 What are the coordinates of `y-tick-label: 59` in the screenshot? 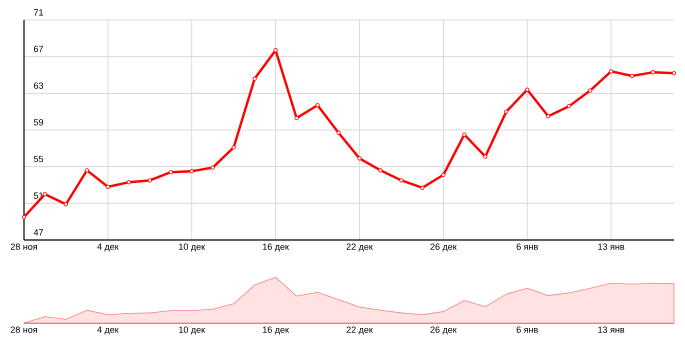 It's located at (39, 122).